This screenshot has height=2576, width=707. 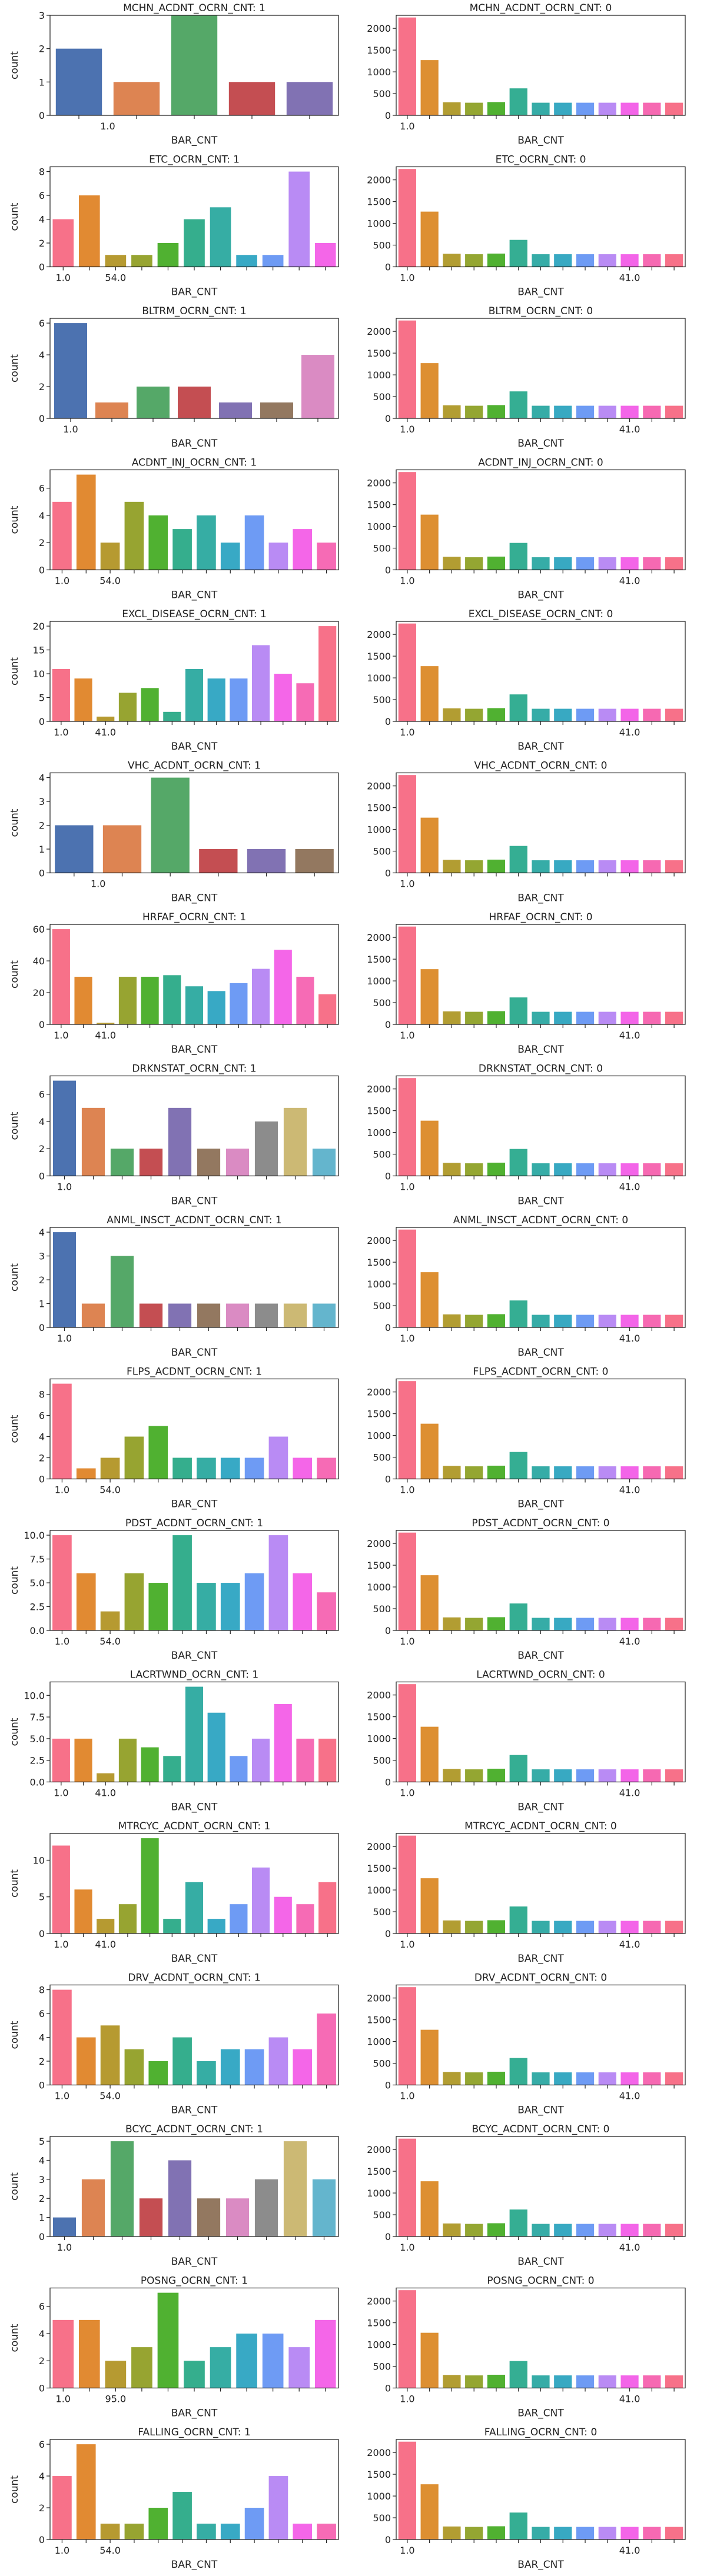 I want to click on y-tick-label: 10.0, so click(x=34, y=1695).